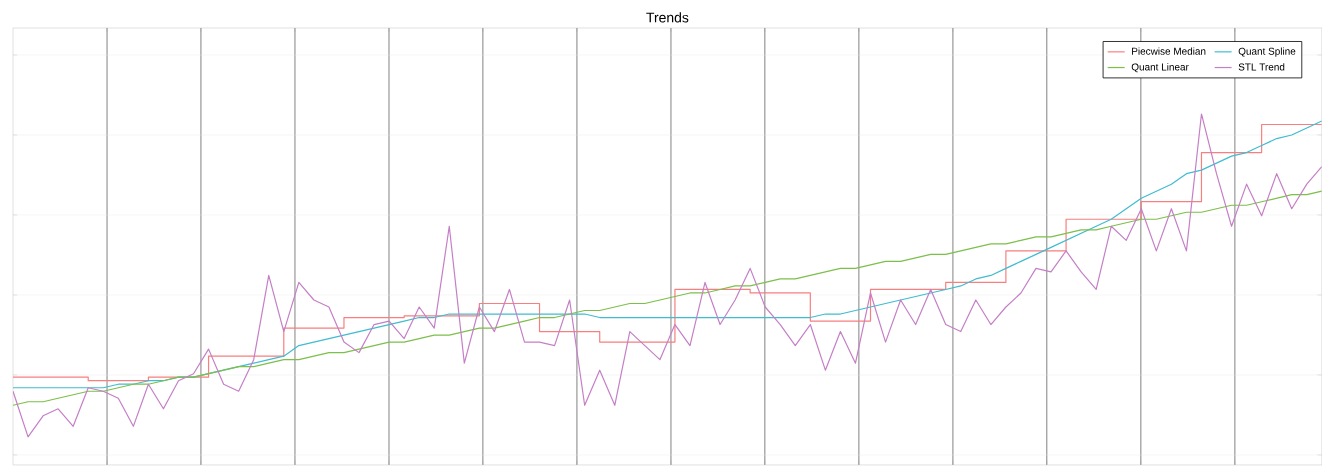 The width and height of the screenshot is (1322, 472). Describe the element at coordinates (667, 17) in the screenshot. I see `chart-title: Trends` at that location.